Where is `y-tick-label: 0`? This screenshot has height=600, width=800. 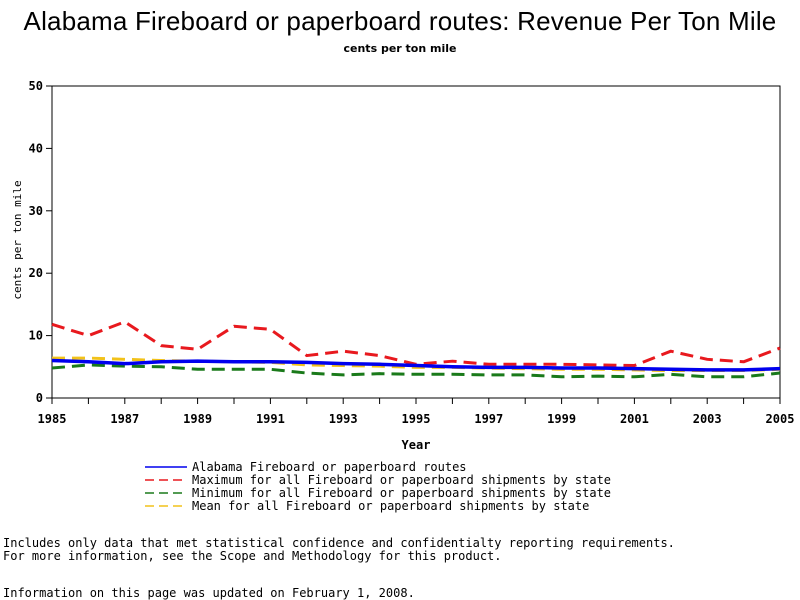 y-tick-label: 0 is located at coordinates (39, 398).